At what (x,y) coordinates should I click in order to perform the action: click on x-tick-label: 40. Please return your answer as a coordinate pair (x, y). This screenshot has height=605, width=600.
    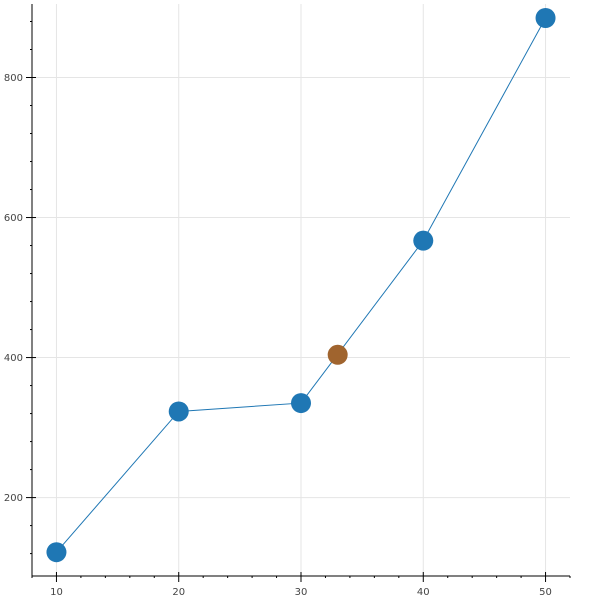
    Looking at the image, I should click on (423, 592).